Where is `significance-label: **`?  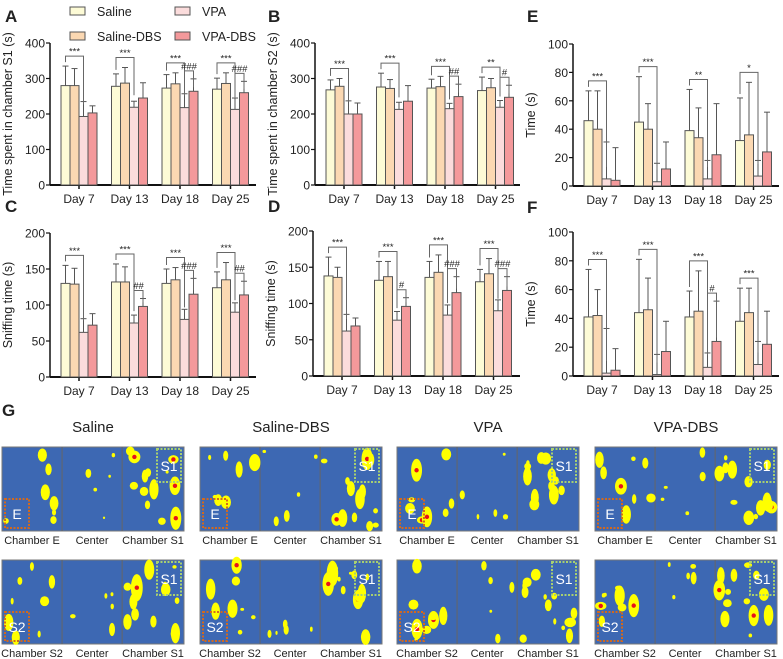 significance-label: ** is located at coordinates (699, 75).